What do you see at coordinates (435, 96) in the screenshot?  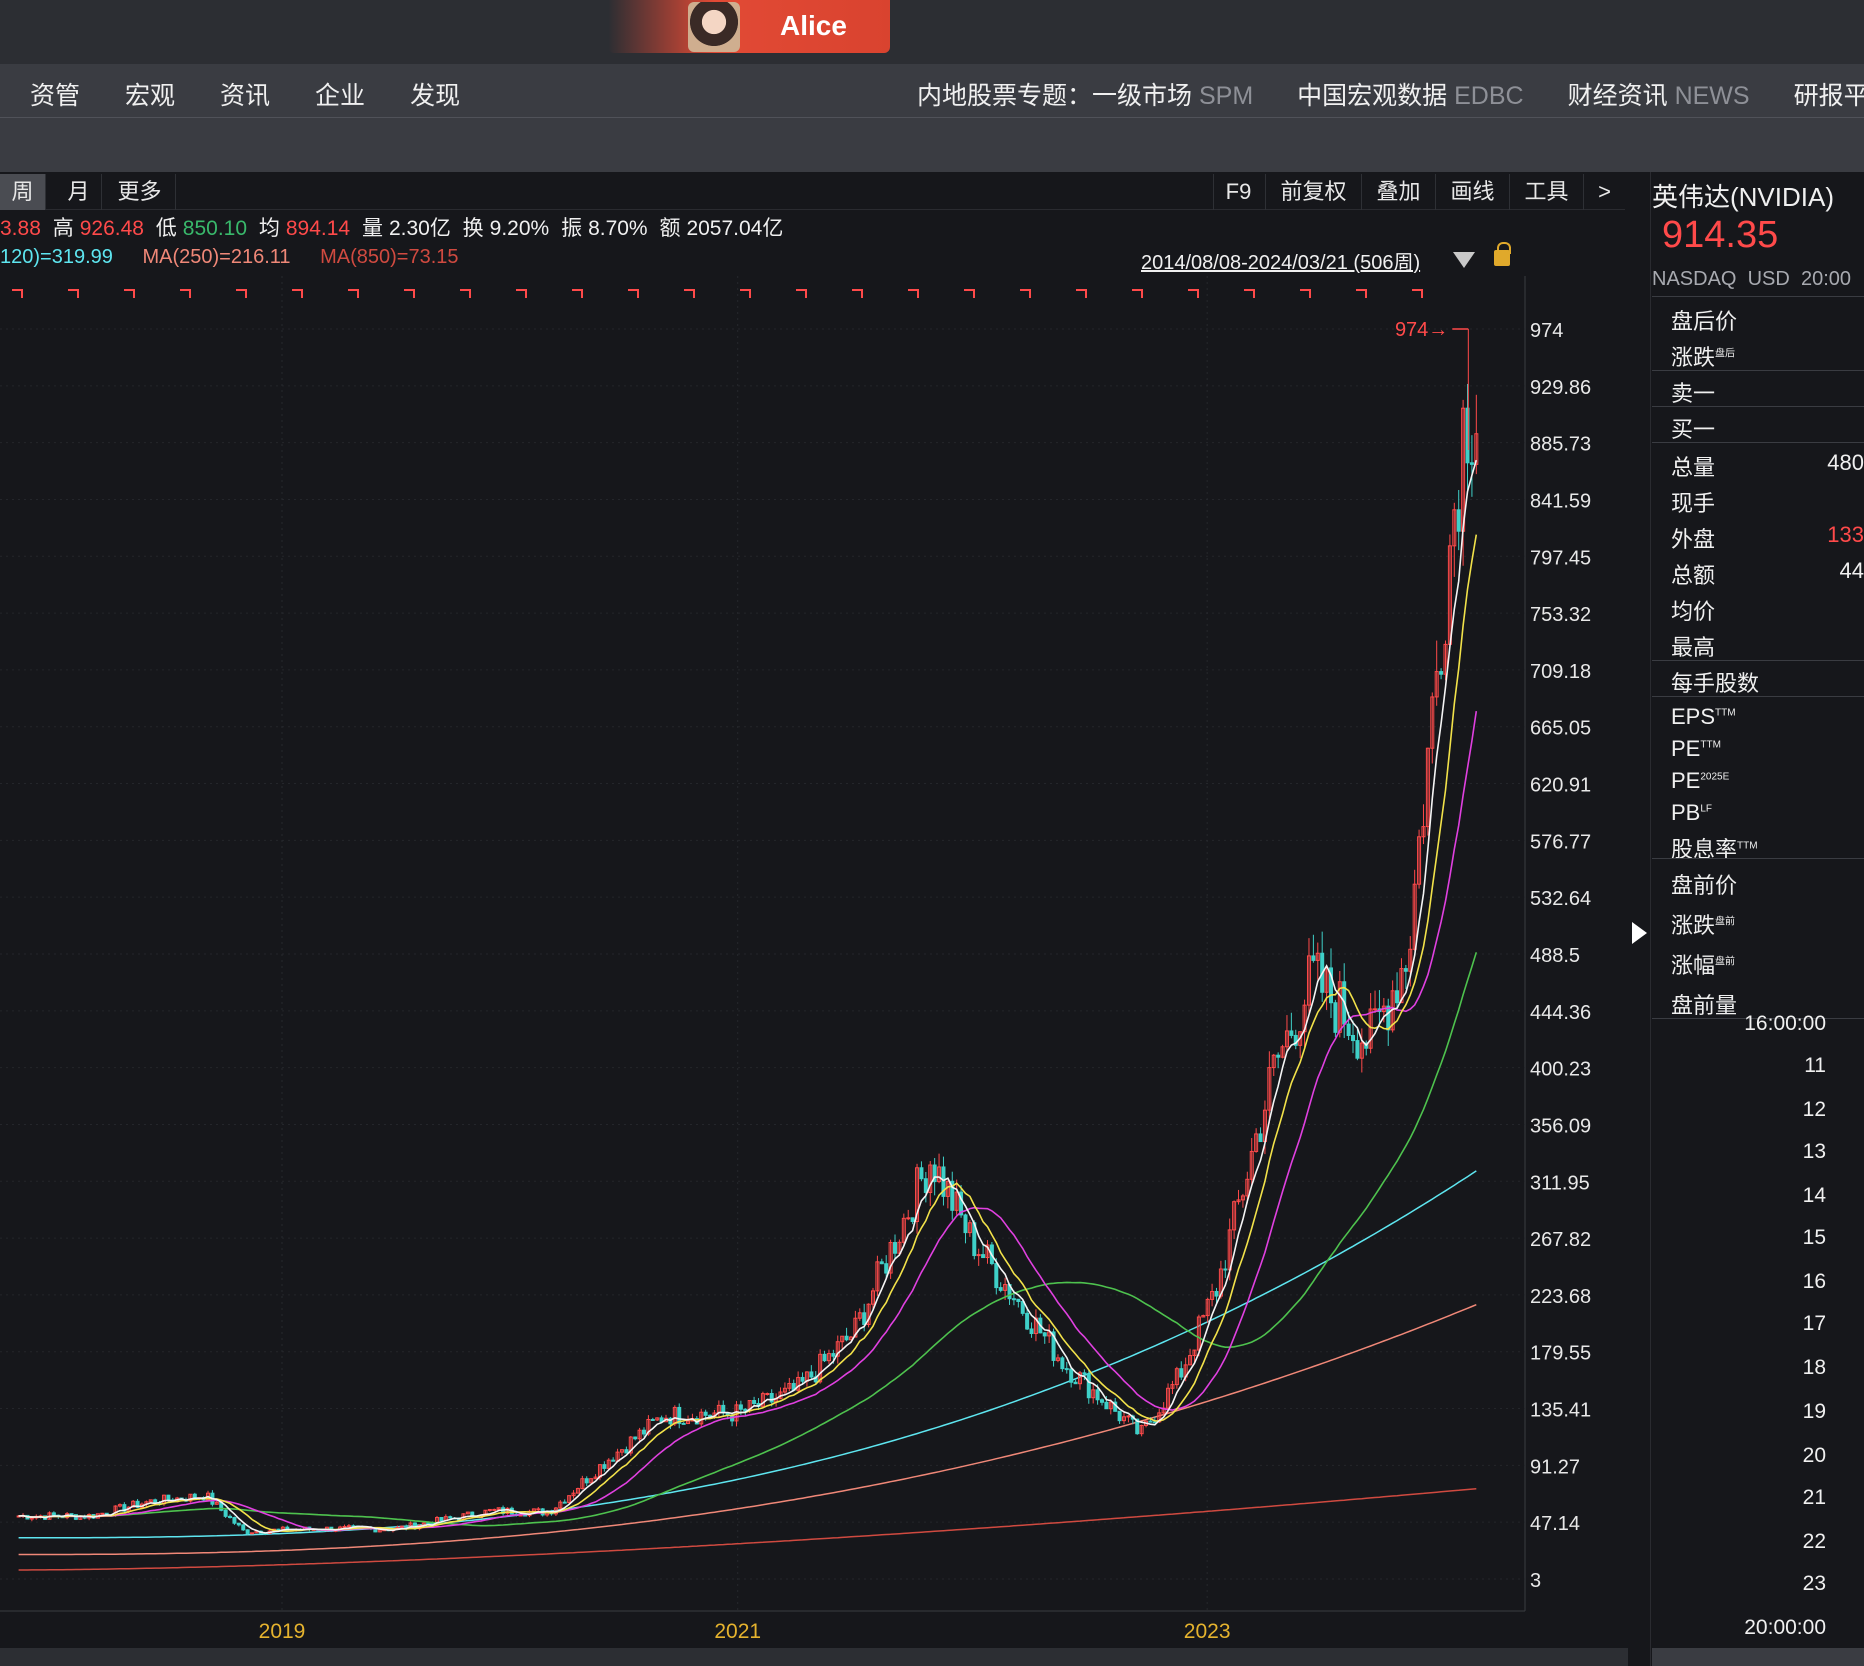 I see `nav-item-discover: 发现` at bounding box center [435, 96].